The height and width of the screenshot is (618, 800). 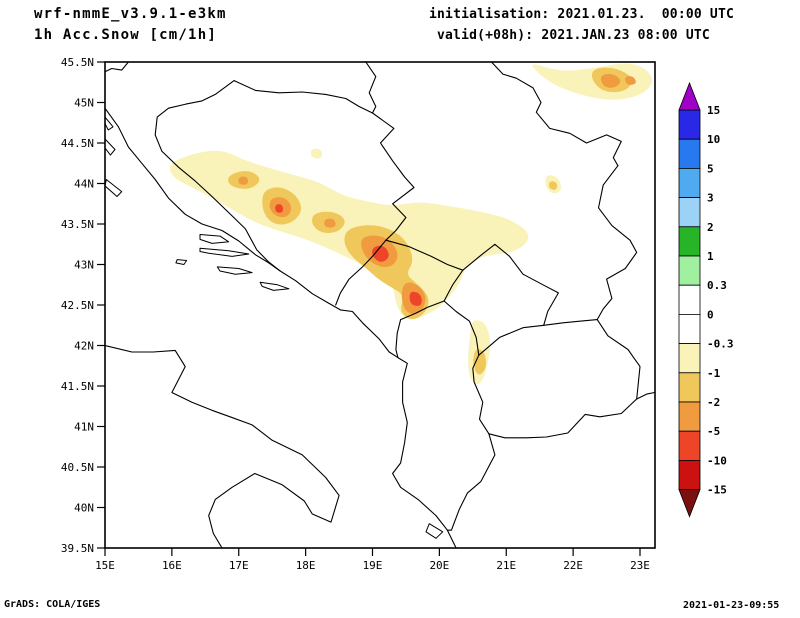 What do you see at coordinates (713, 110) in the screenshot?
I see `colorbar-label: 15` at bounding box center [713, 110].